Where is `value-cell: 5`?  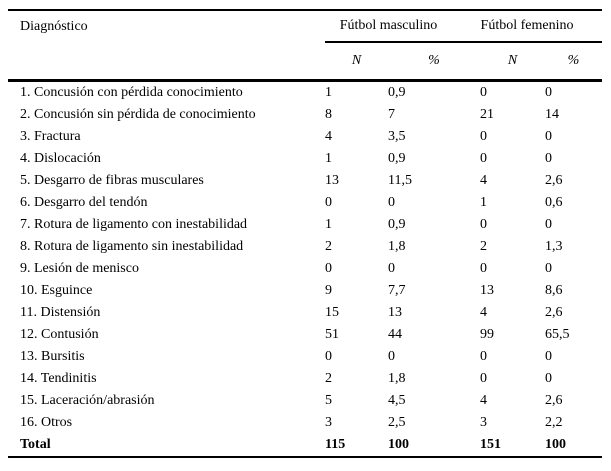 value-cell: 5 is located at coordinates (328, 400).